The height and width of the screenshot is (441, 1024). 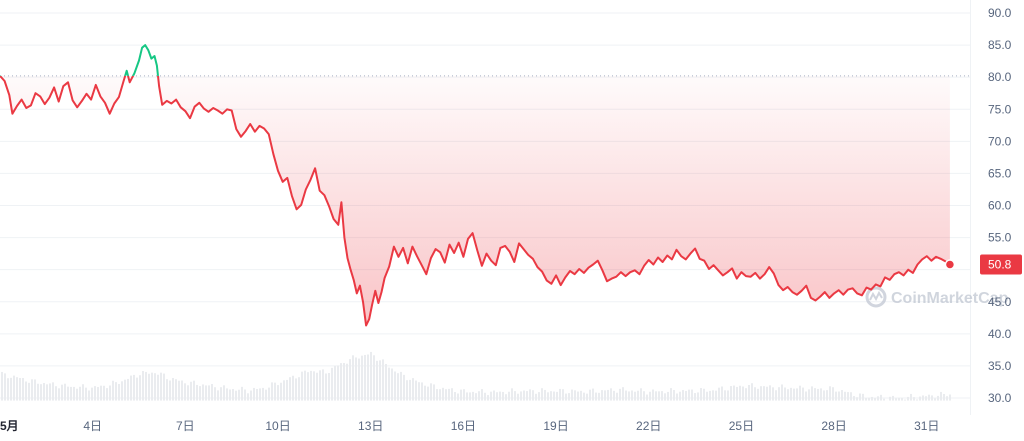 What do you see at coordinates (741, 426) in the screenshot?
I see `x-tick-label: 25日` at bounding box center [741, 426].